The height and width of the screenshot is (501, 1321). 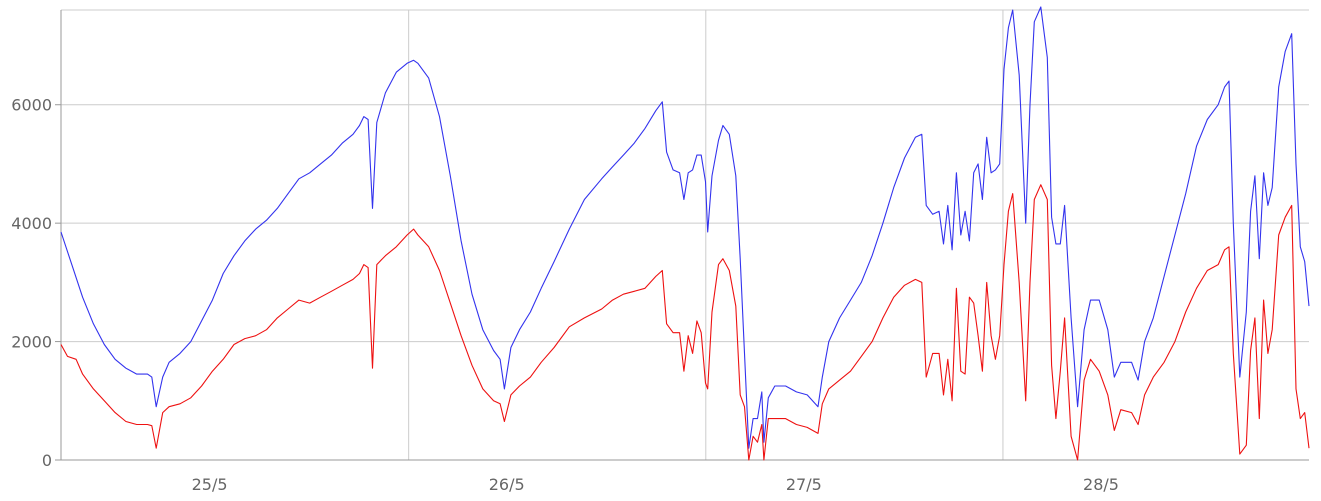 What do you see at coordinates (31, 223) in the screenshot?
I see `y-tick-label: 4000` at bounding box center [31, 223].